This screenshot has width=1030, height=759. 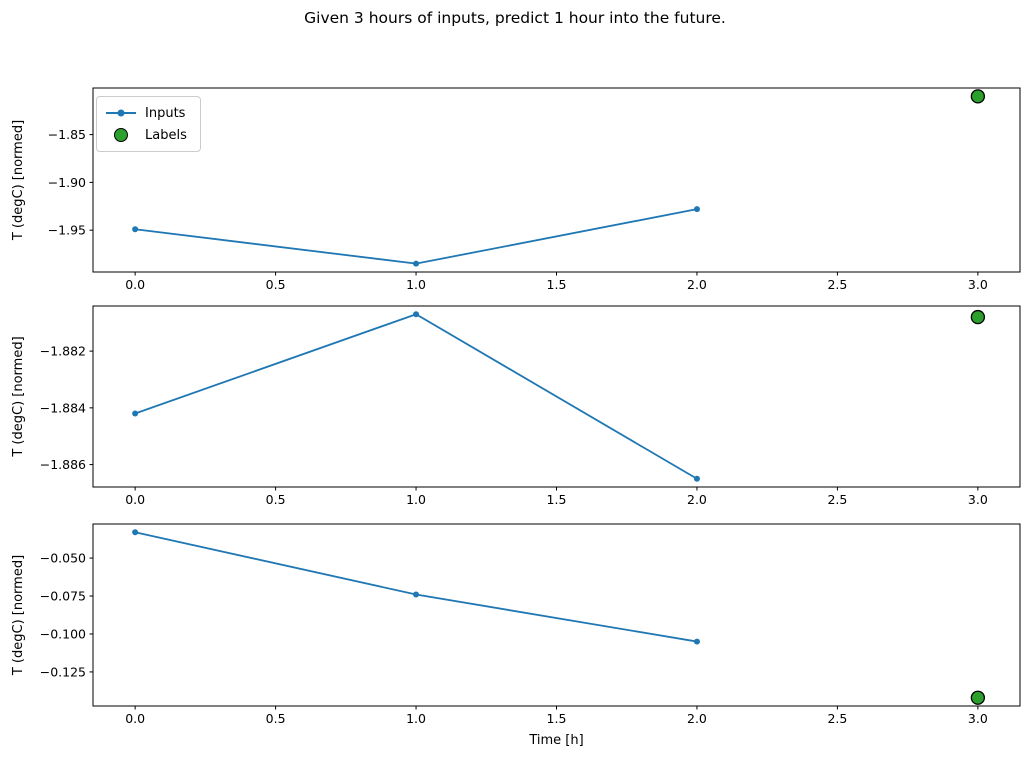 What do you see at coordinates (63, 464) in the screenshot?
I see `y-tick-label: −1.886` at bounding box center [63, 464].